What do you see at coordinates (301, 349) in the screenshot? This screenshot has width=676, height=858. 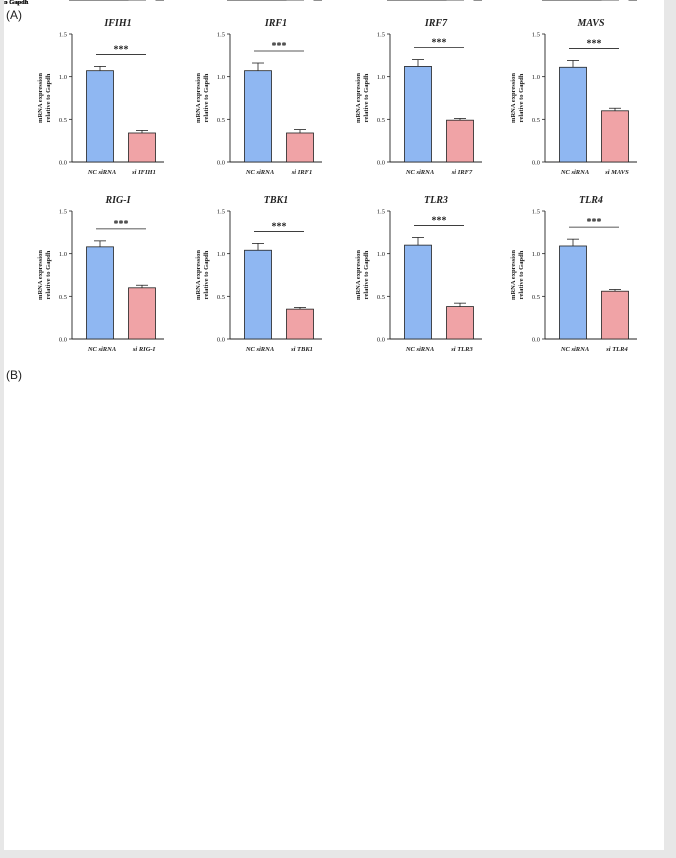 I see `x-tick-label: si TBK1` at bounding box center [301, 349].